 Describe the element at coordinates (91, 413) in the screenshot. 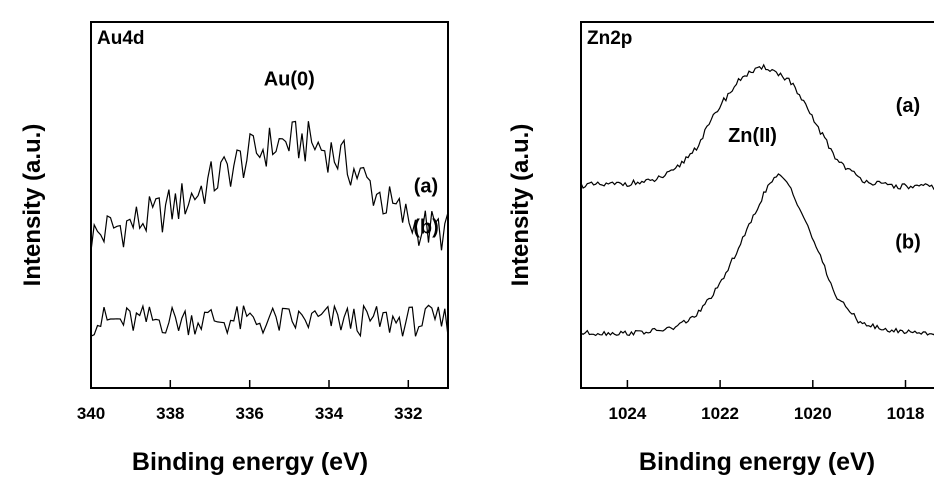

I see `x-tick-label: 340` at that location.